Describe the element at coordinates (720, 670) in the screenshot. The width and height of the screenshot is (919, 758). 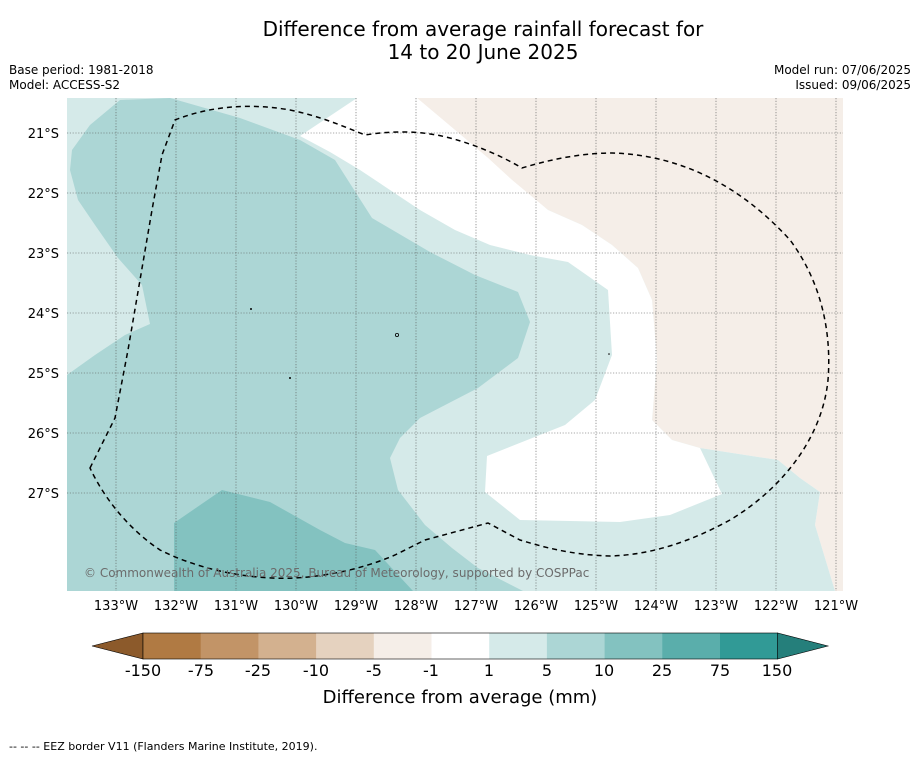
I see `colorbar-tick: 75` at that location.